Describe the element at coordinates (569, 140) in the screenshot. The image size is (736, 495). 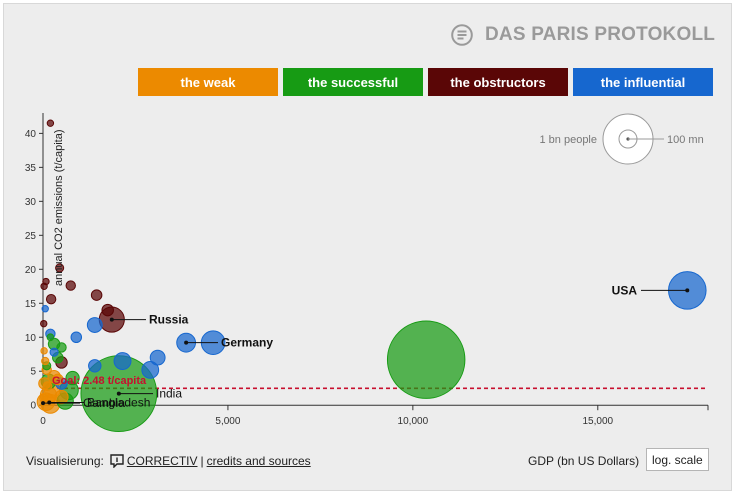
I see `size-legend-large-label: 1 bn people` at that location.